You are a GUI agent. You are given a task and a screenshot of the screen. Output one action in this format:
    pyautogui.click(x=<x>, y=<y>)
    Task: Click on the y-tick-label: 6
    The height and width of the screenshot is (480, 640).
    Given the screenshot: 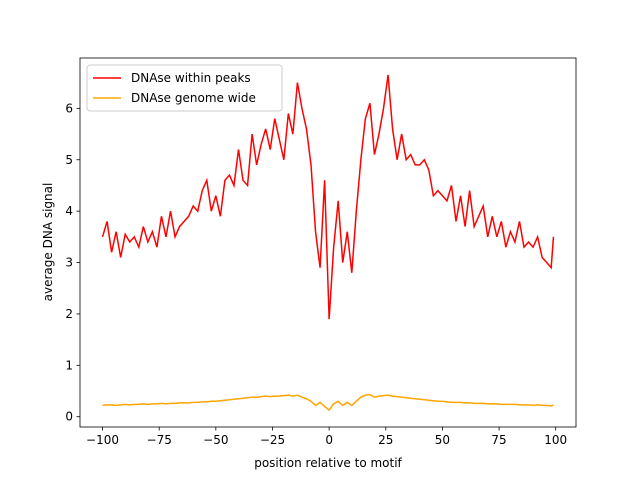 What is the action you would take?
    pyautogui.click(x=69, y=108)
    